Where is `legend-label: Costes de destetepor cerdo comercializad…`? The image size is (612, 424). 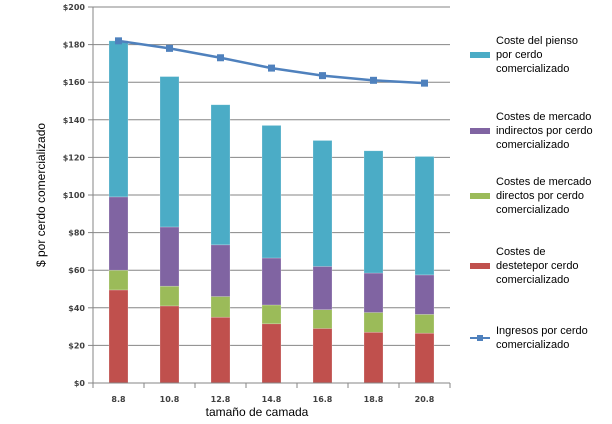
legend-label: Costes de destetepor cerdo comercializad… is located at coordinates (537, 266).